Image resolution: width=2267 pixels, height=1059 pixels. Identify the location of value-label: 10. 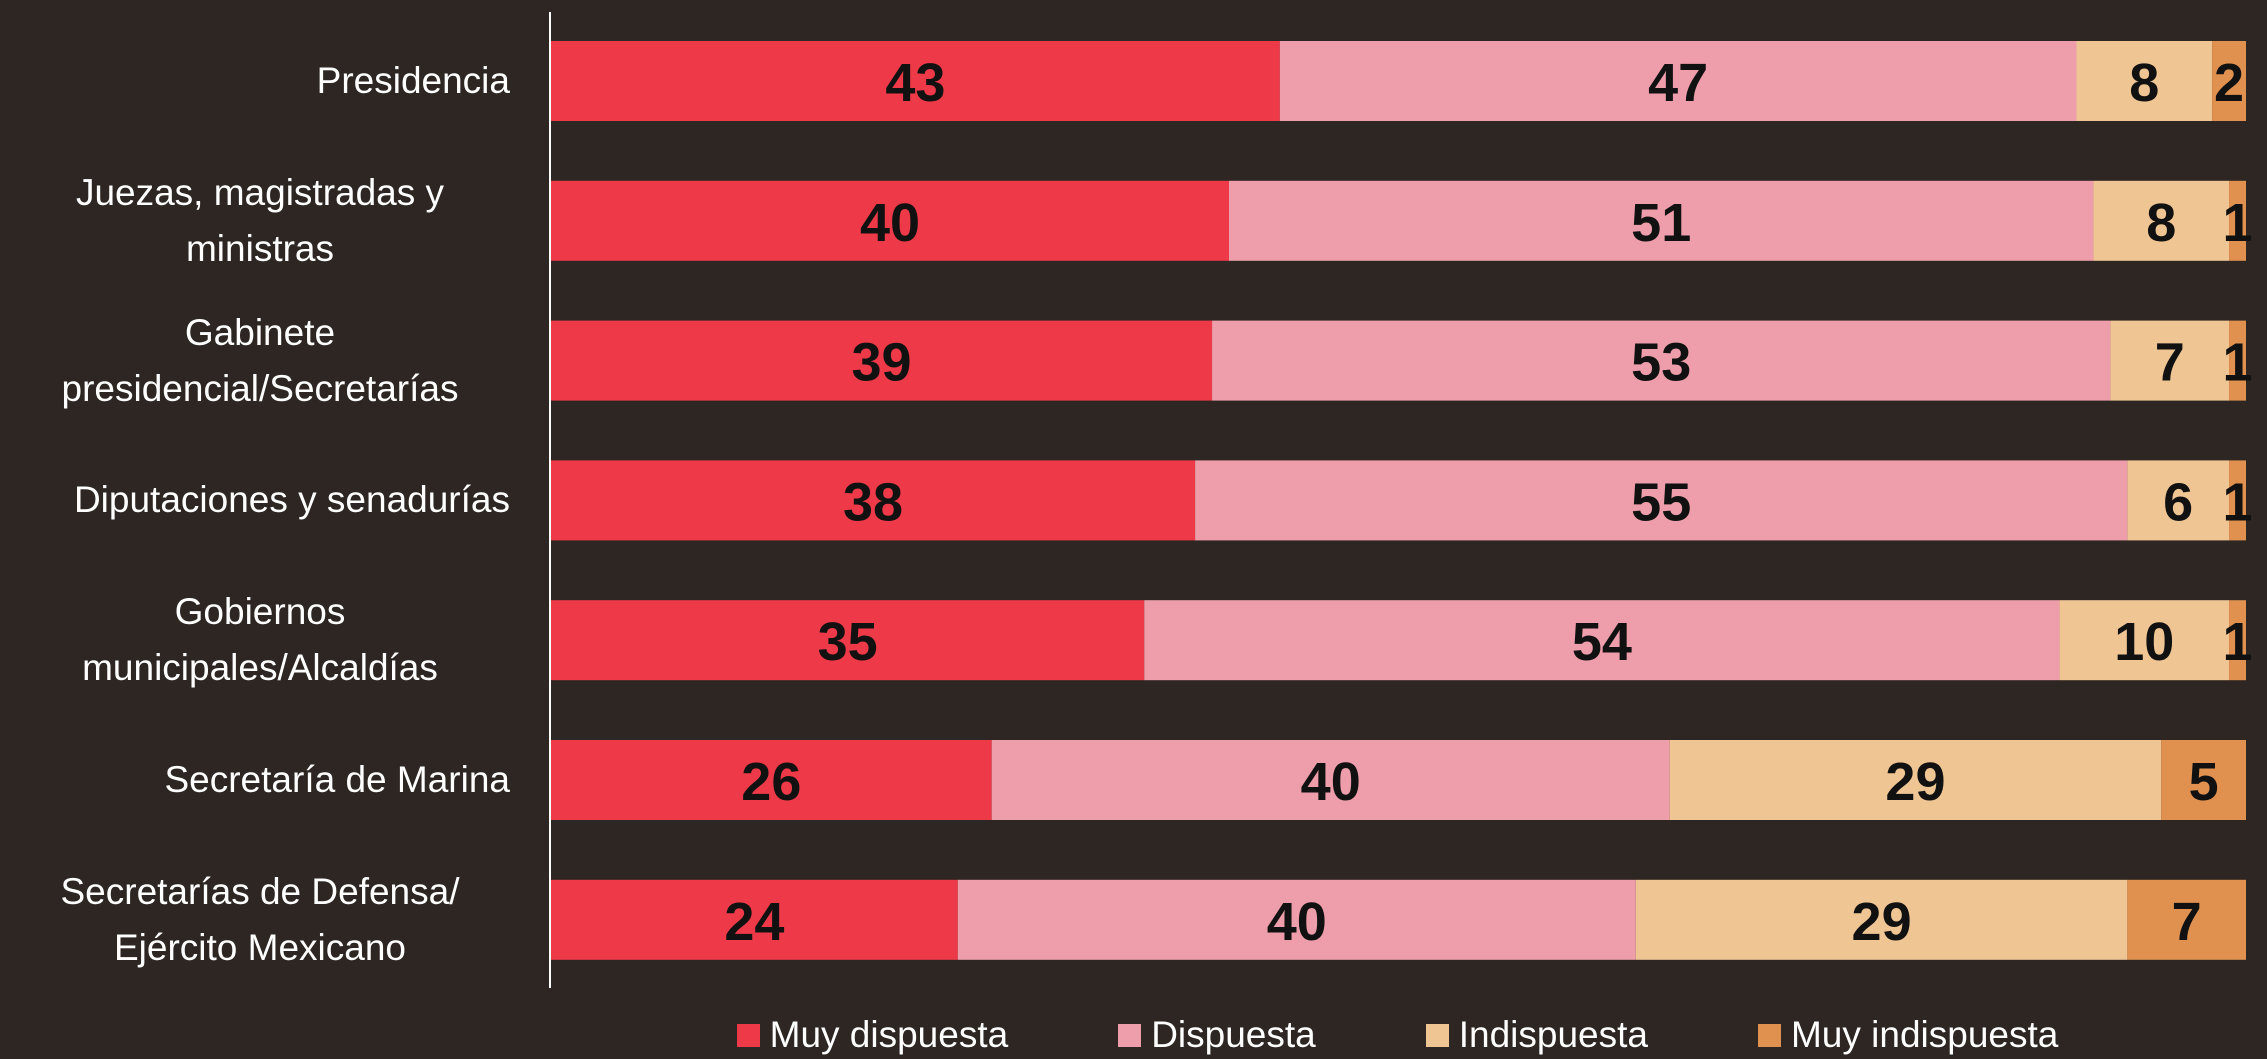
(2144, 642).